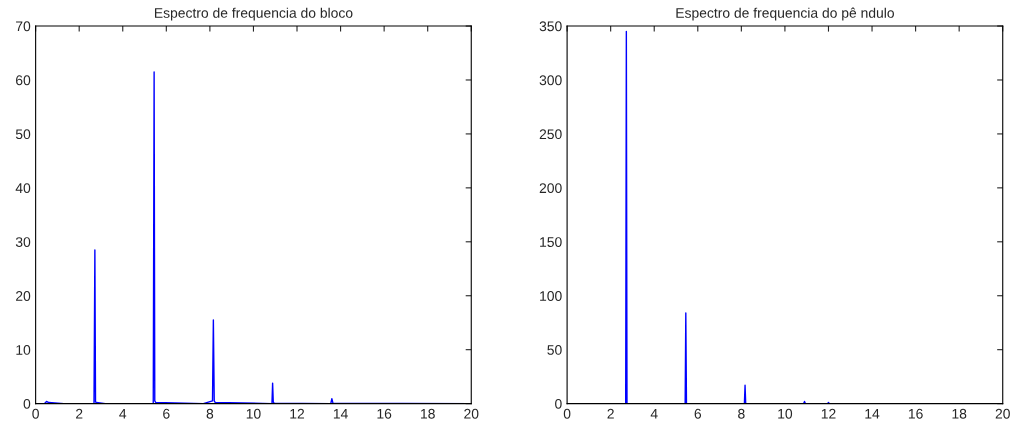 The height and width of the screenshot is (434, 1018). Describe the element at coordinates (23, 26) in the screenshot. I see `y-tick-label: 70` at that location.